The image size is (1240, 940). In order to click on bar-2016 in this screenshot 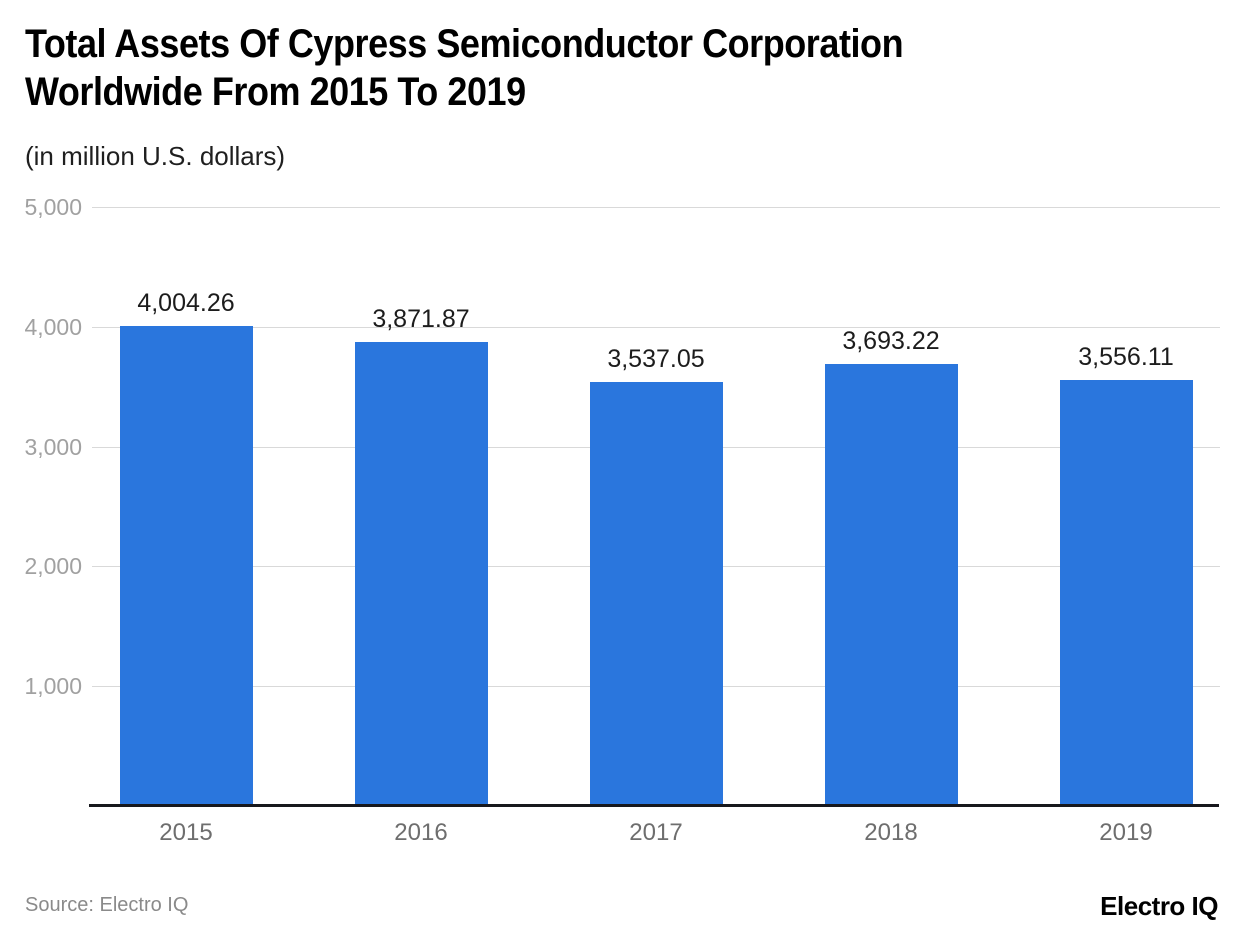, I will do `click(421, 573)`.